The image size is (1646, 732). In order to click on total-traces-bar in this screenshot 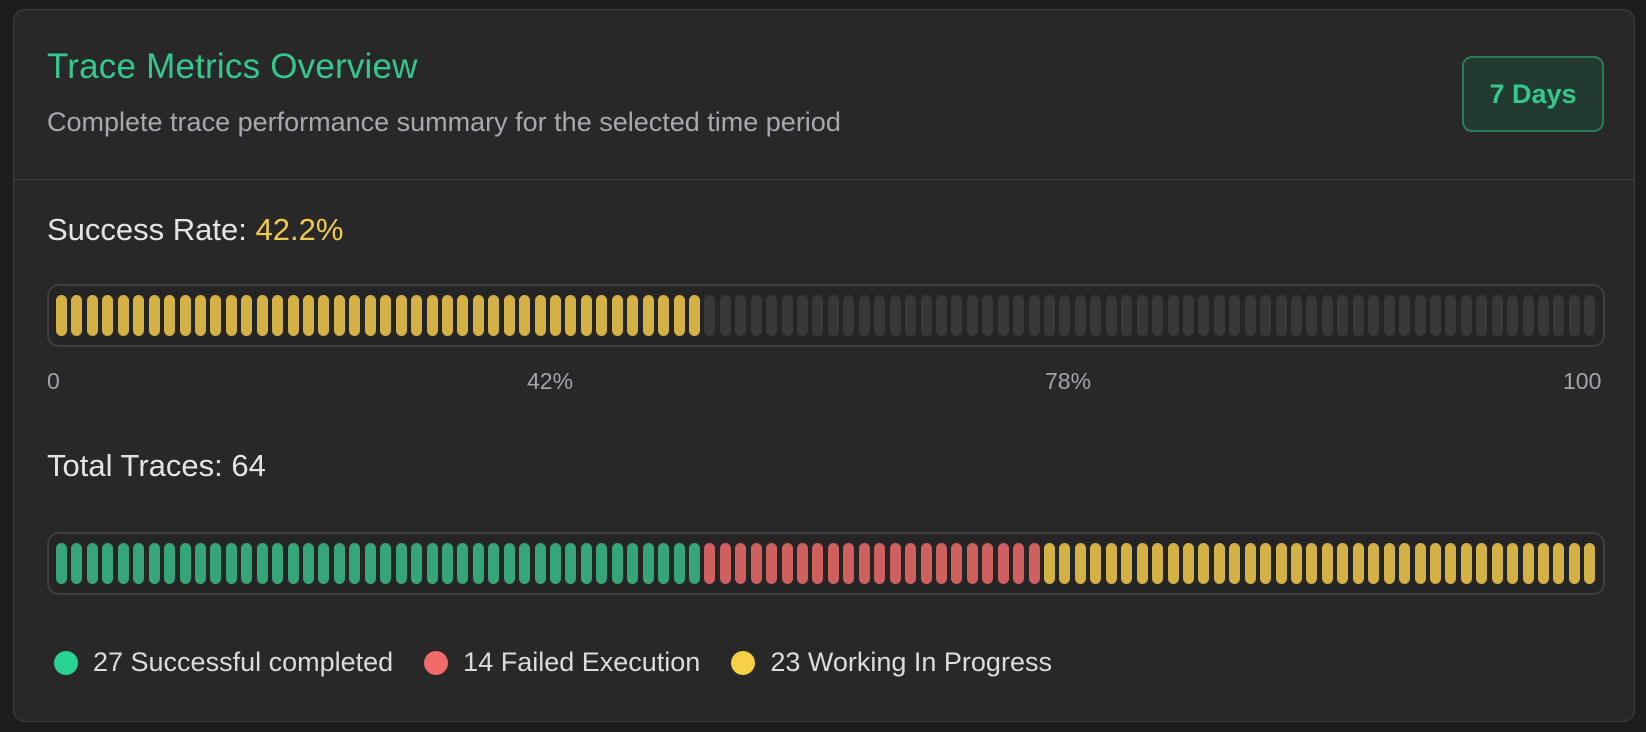, I will do `click(826, 563)`.